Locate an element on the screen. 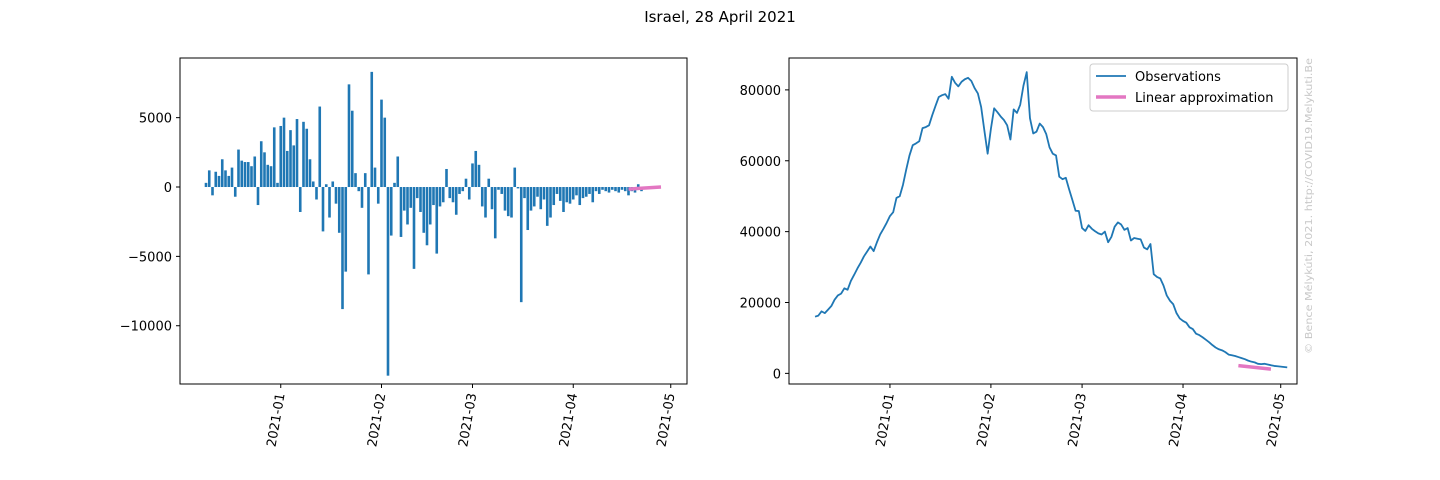  figure-title: Israel, 28 April 2021 is located at coordinates (720, 17).